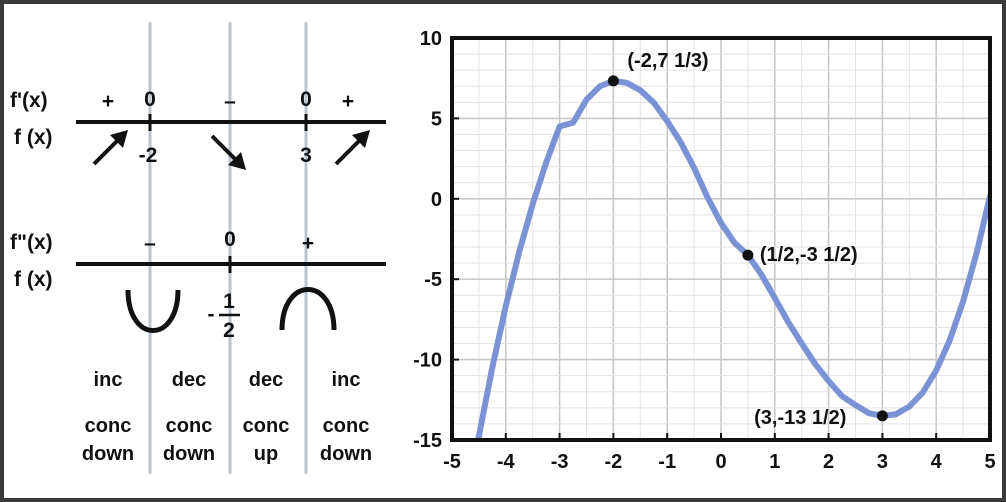 The height and width of the screenshot is (502, 1006). What do you see at coordinates (774, 462) in the screenshot?
I see `x-tick-label: 1` at bounding box center [774, 462].